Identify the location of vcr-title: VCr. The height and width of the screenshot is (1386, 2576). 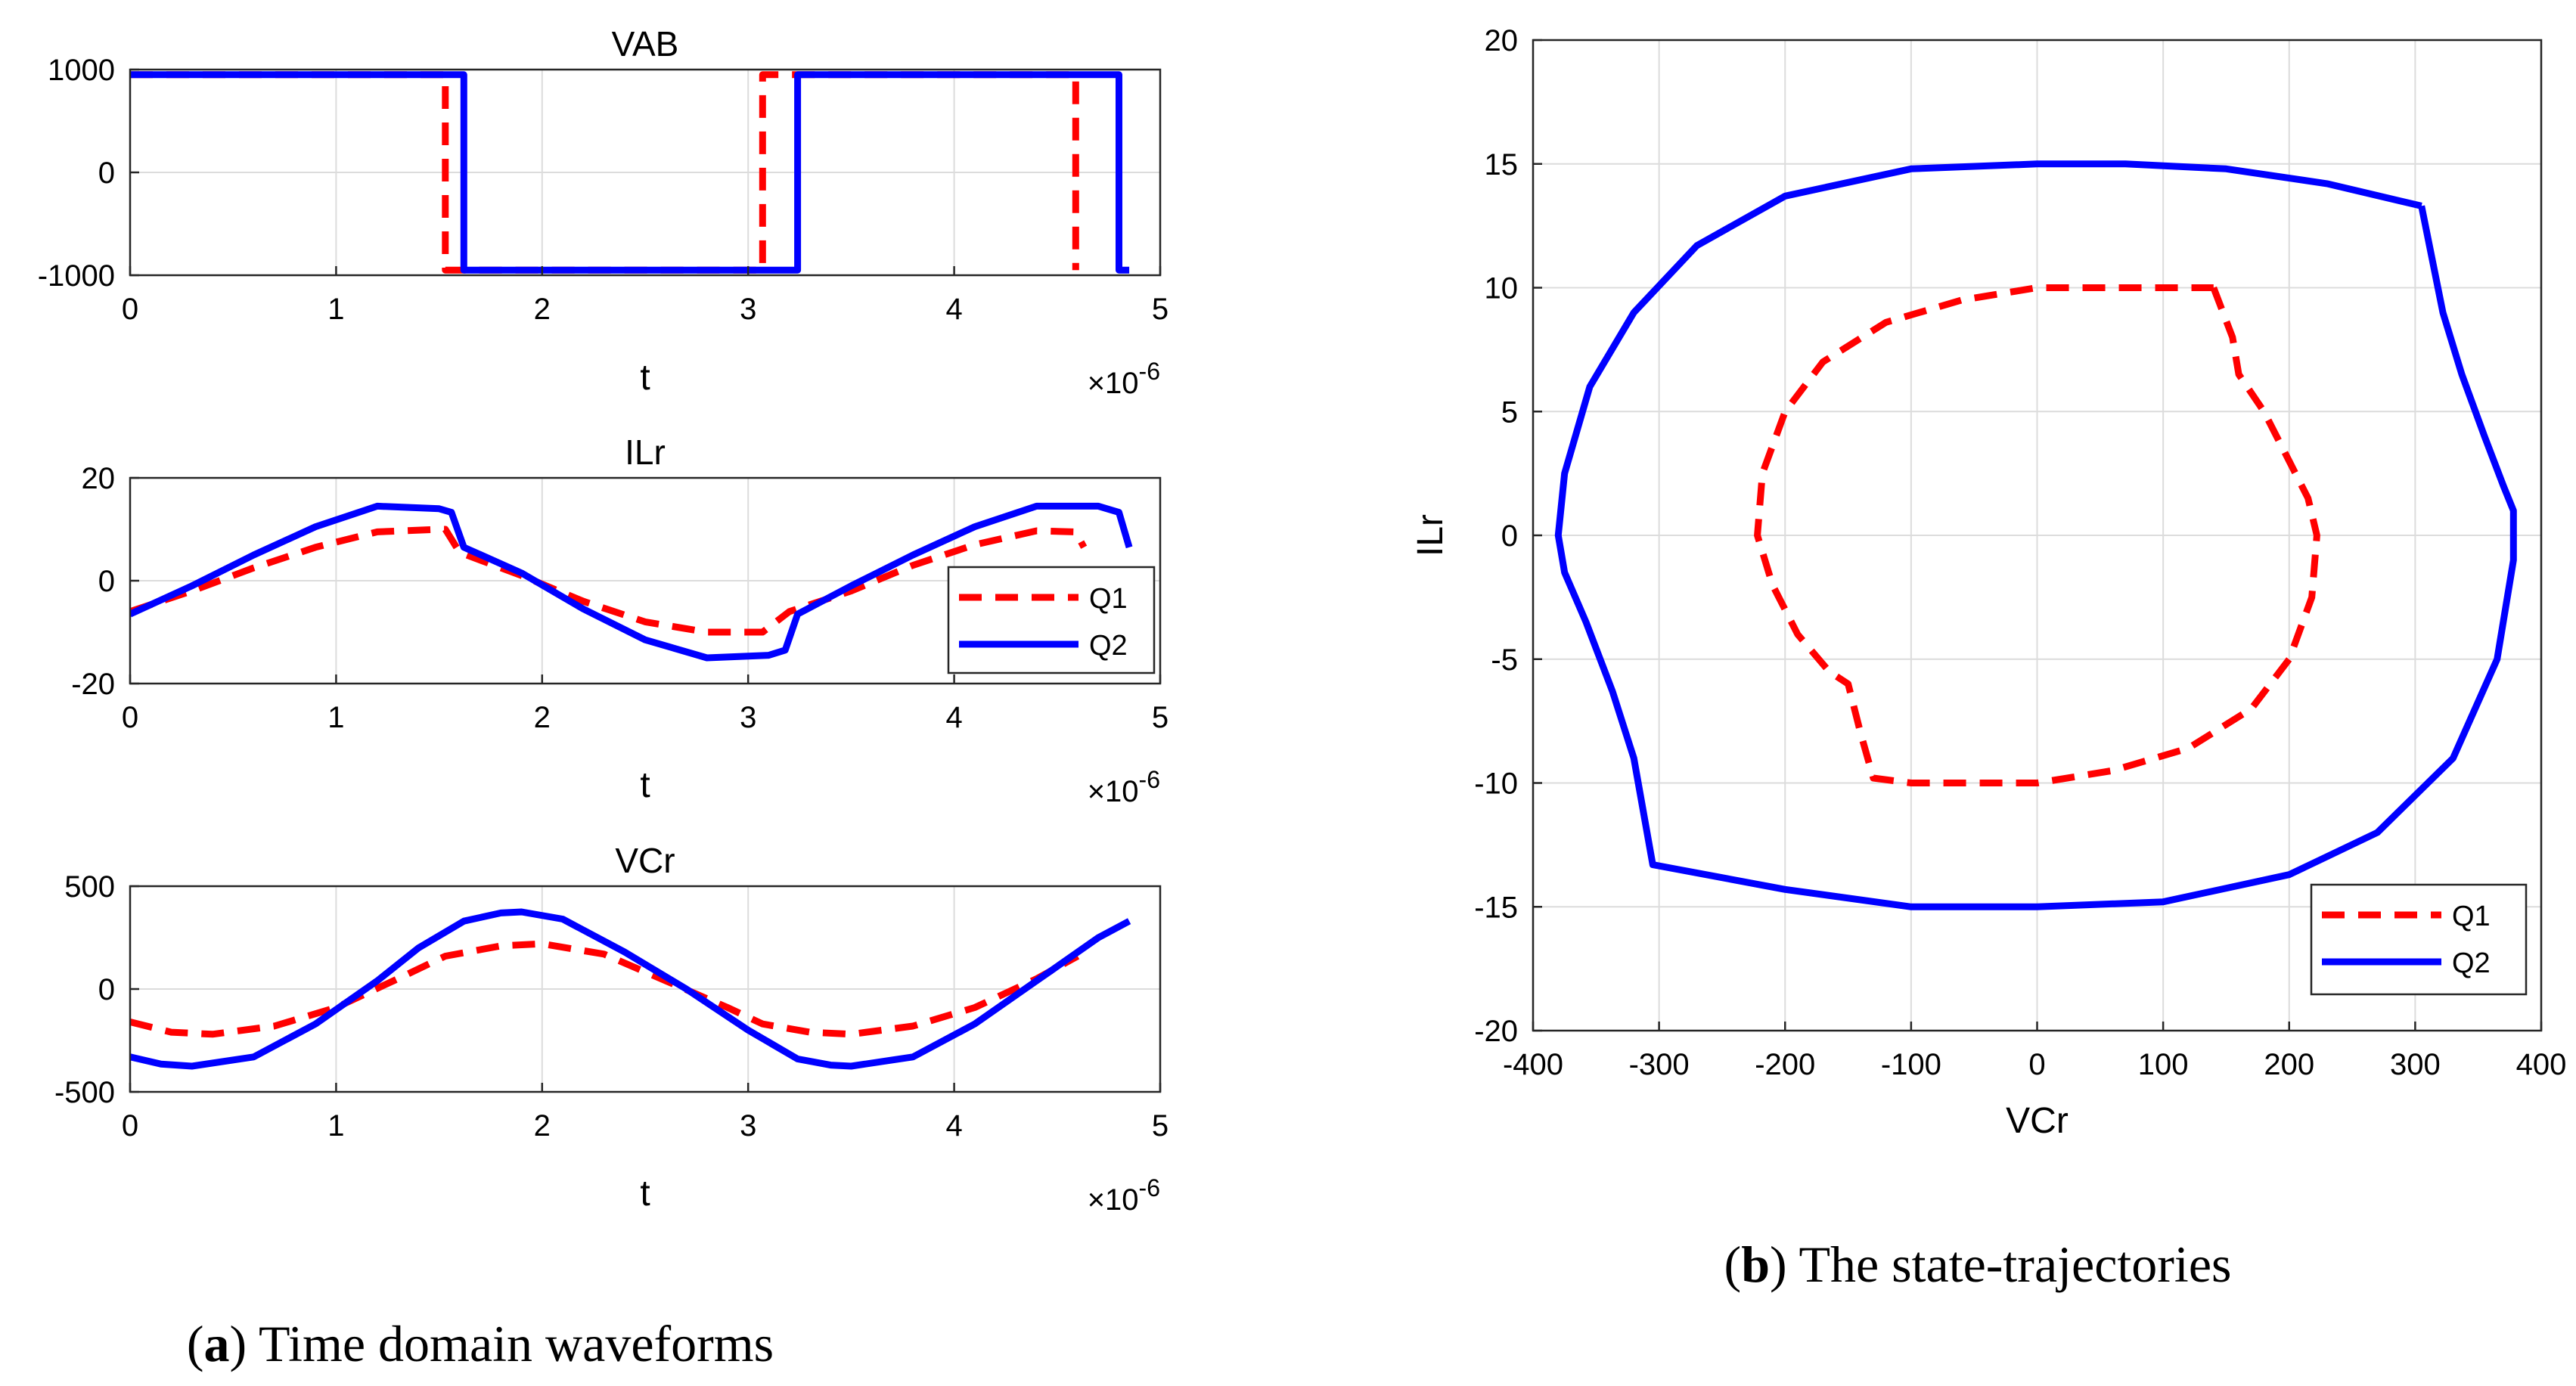
(645, 860).